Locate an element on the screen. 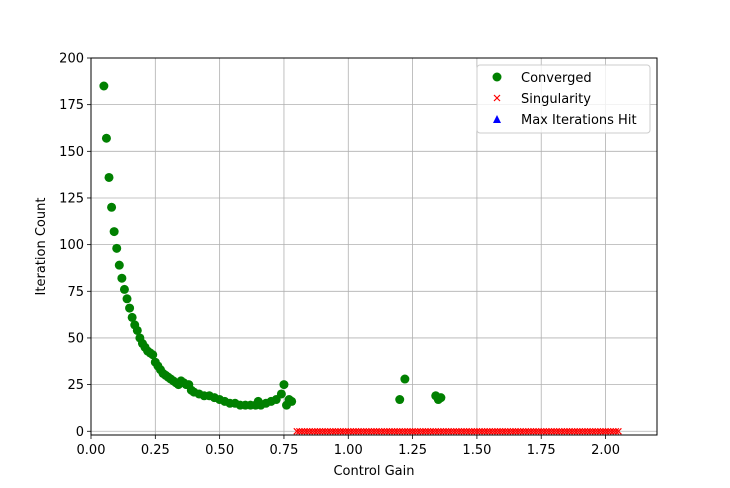  x-axis-ticks: 0.00 0.25 0.50 0.75 1.00 1.25 1.50 1.75 2.00 is located at coordinates (348, 446).